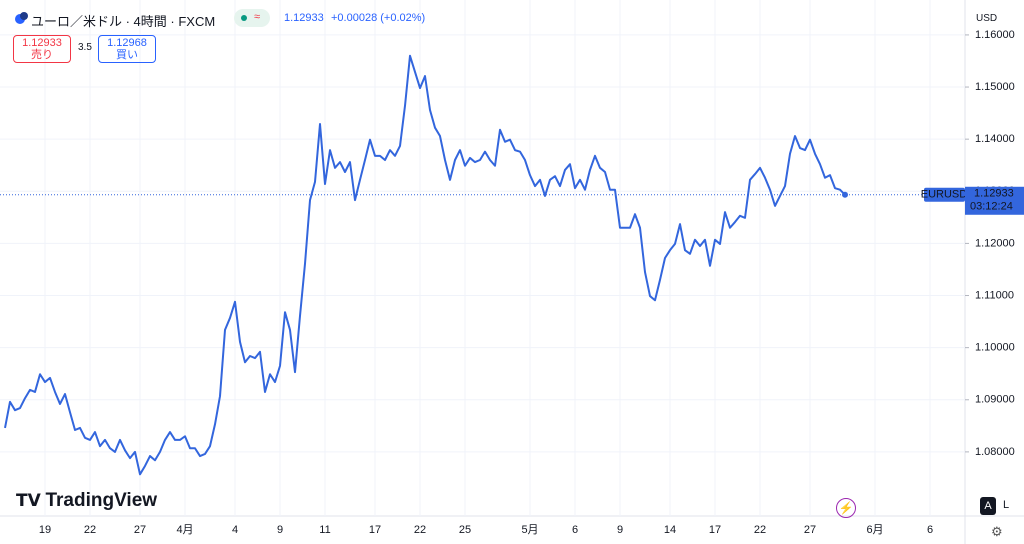 Image resolution: width=1024 pixels, height=544 pixels. What do you see at coordinates (991, 207) in the screenshot?
I see `countdown: 03:12:24` at bounding box center [991, 207].